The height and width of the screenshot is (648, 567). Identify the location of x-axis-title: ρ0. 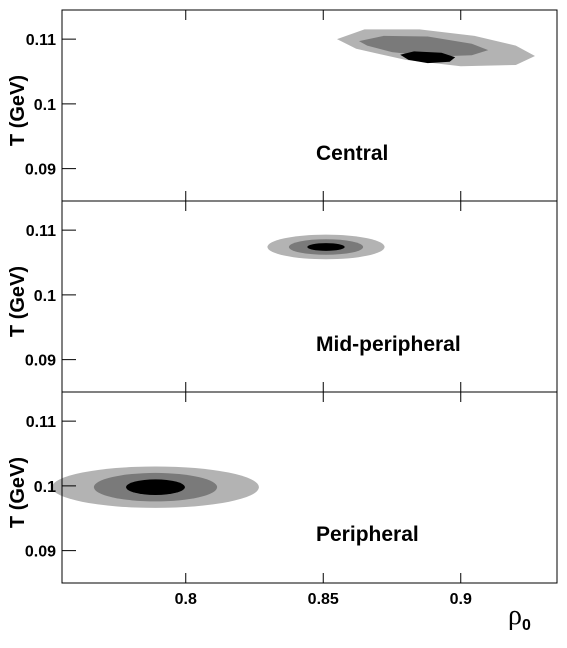
(519, 617).